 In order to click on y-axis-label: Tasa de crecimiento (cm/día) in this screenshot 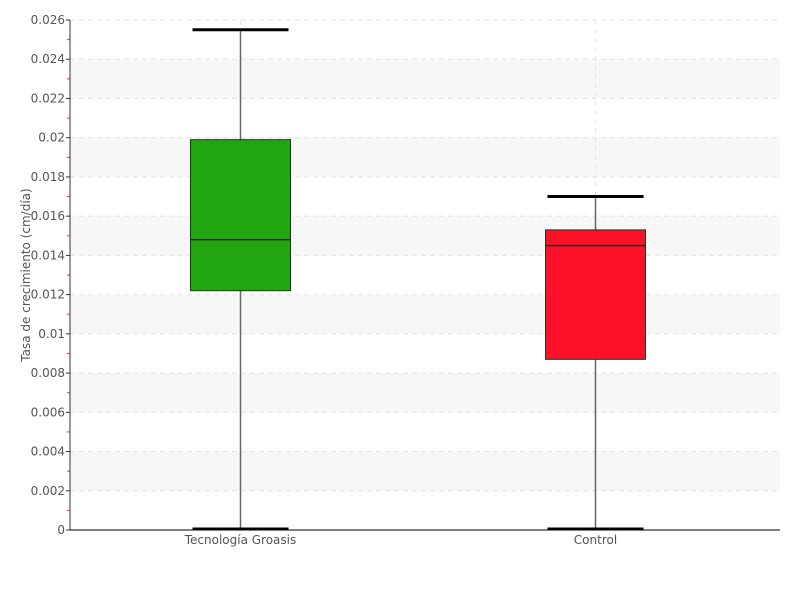, I will do `click(26, 275)`.